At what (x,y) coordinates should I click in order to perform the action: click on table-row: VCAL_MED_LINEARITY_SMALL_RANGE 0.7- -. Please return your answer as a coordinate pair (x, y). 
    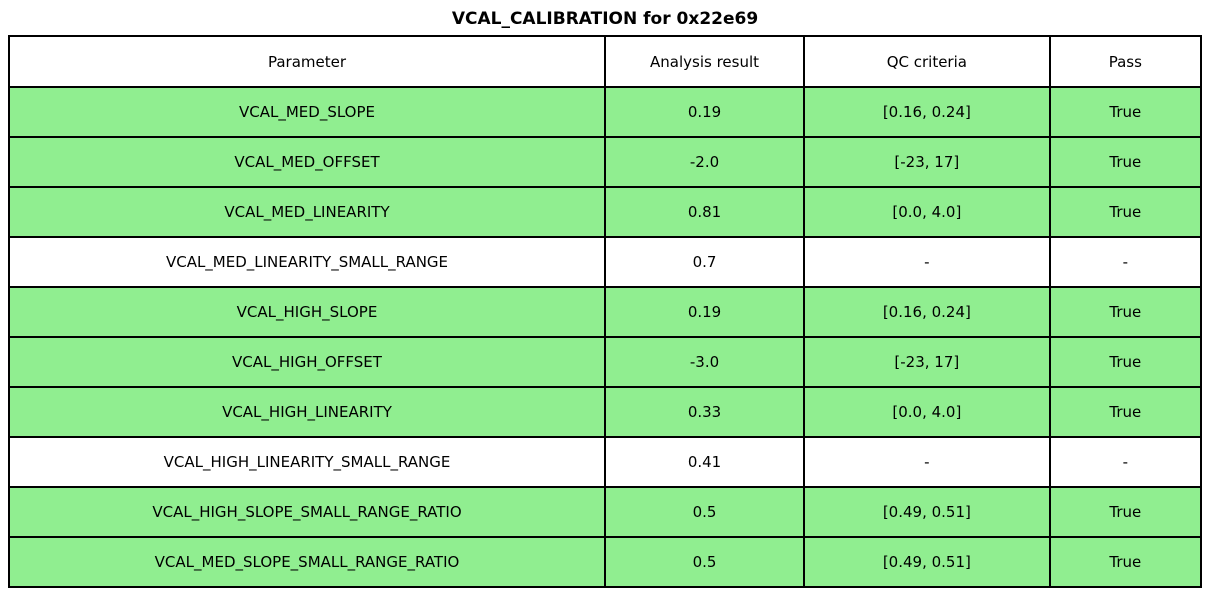
    Looking at the image, I should click on (605, 262).